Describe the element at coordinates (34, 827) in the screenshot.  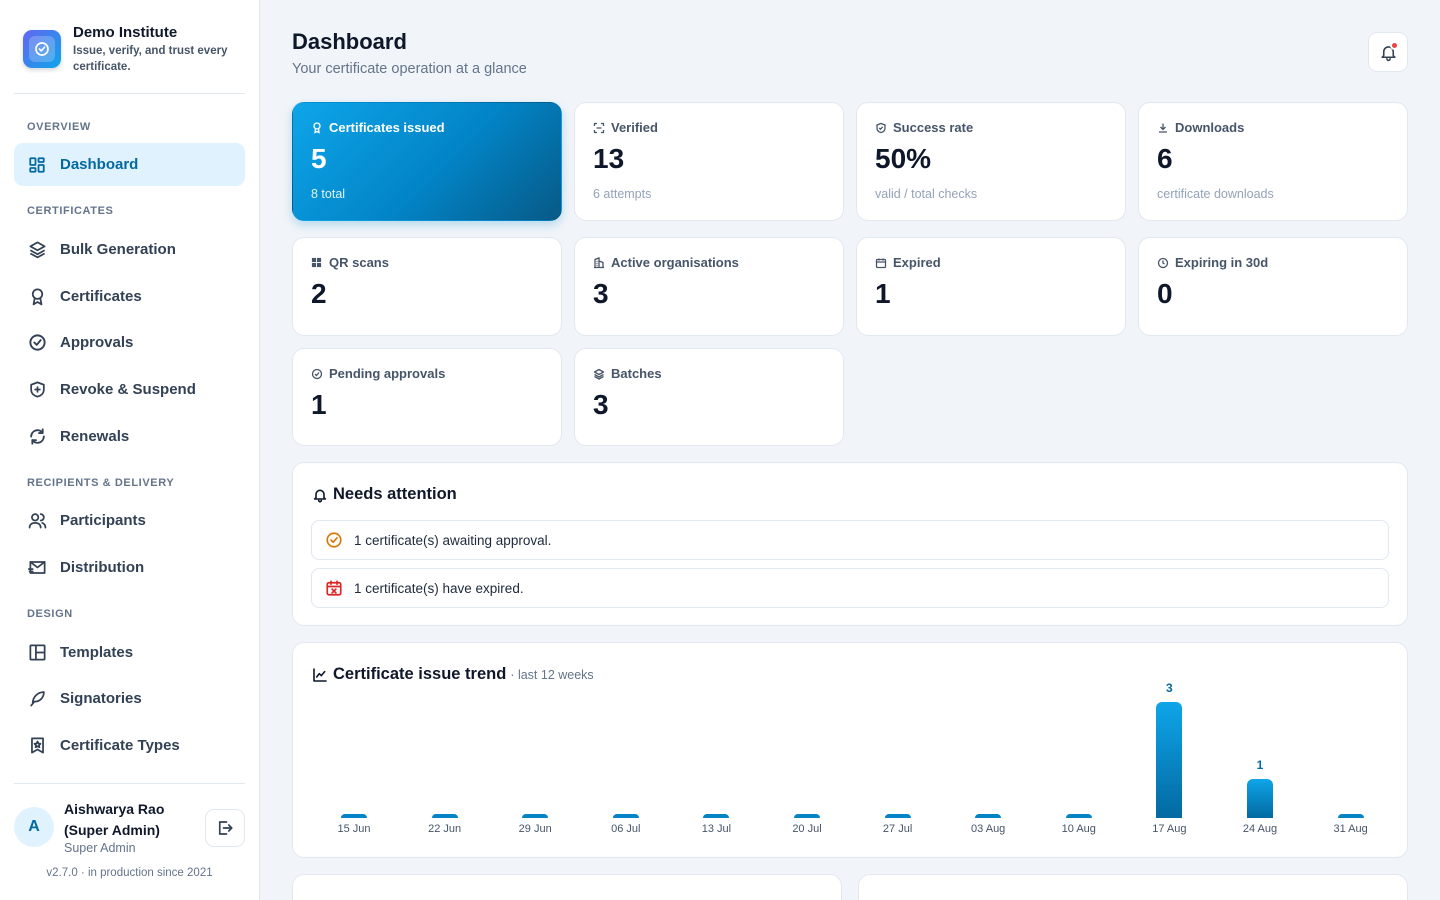
I see `avatar: A` at that location.